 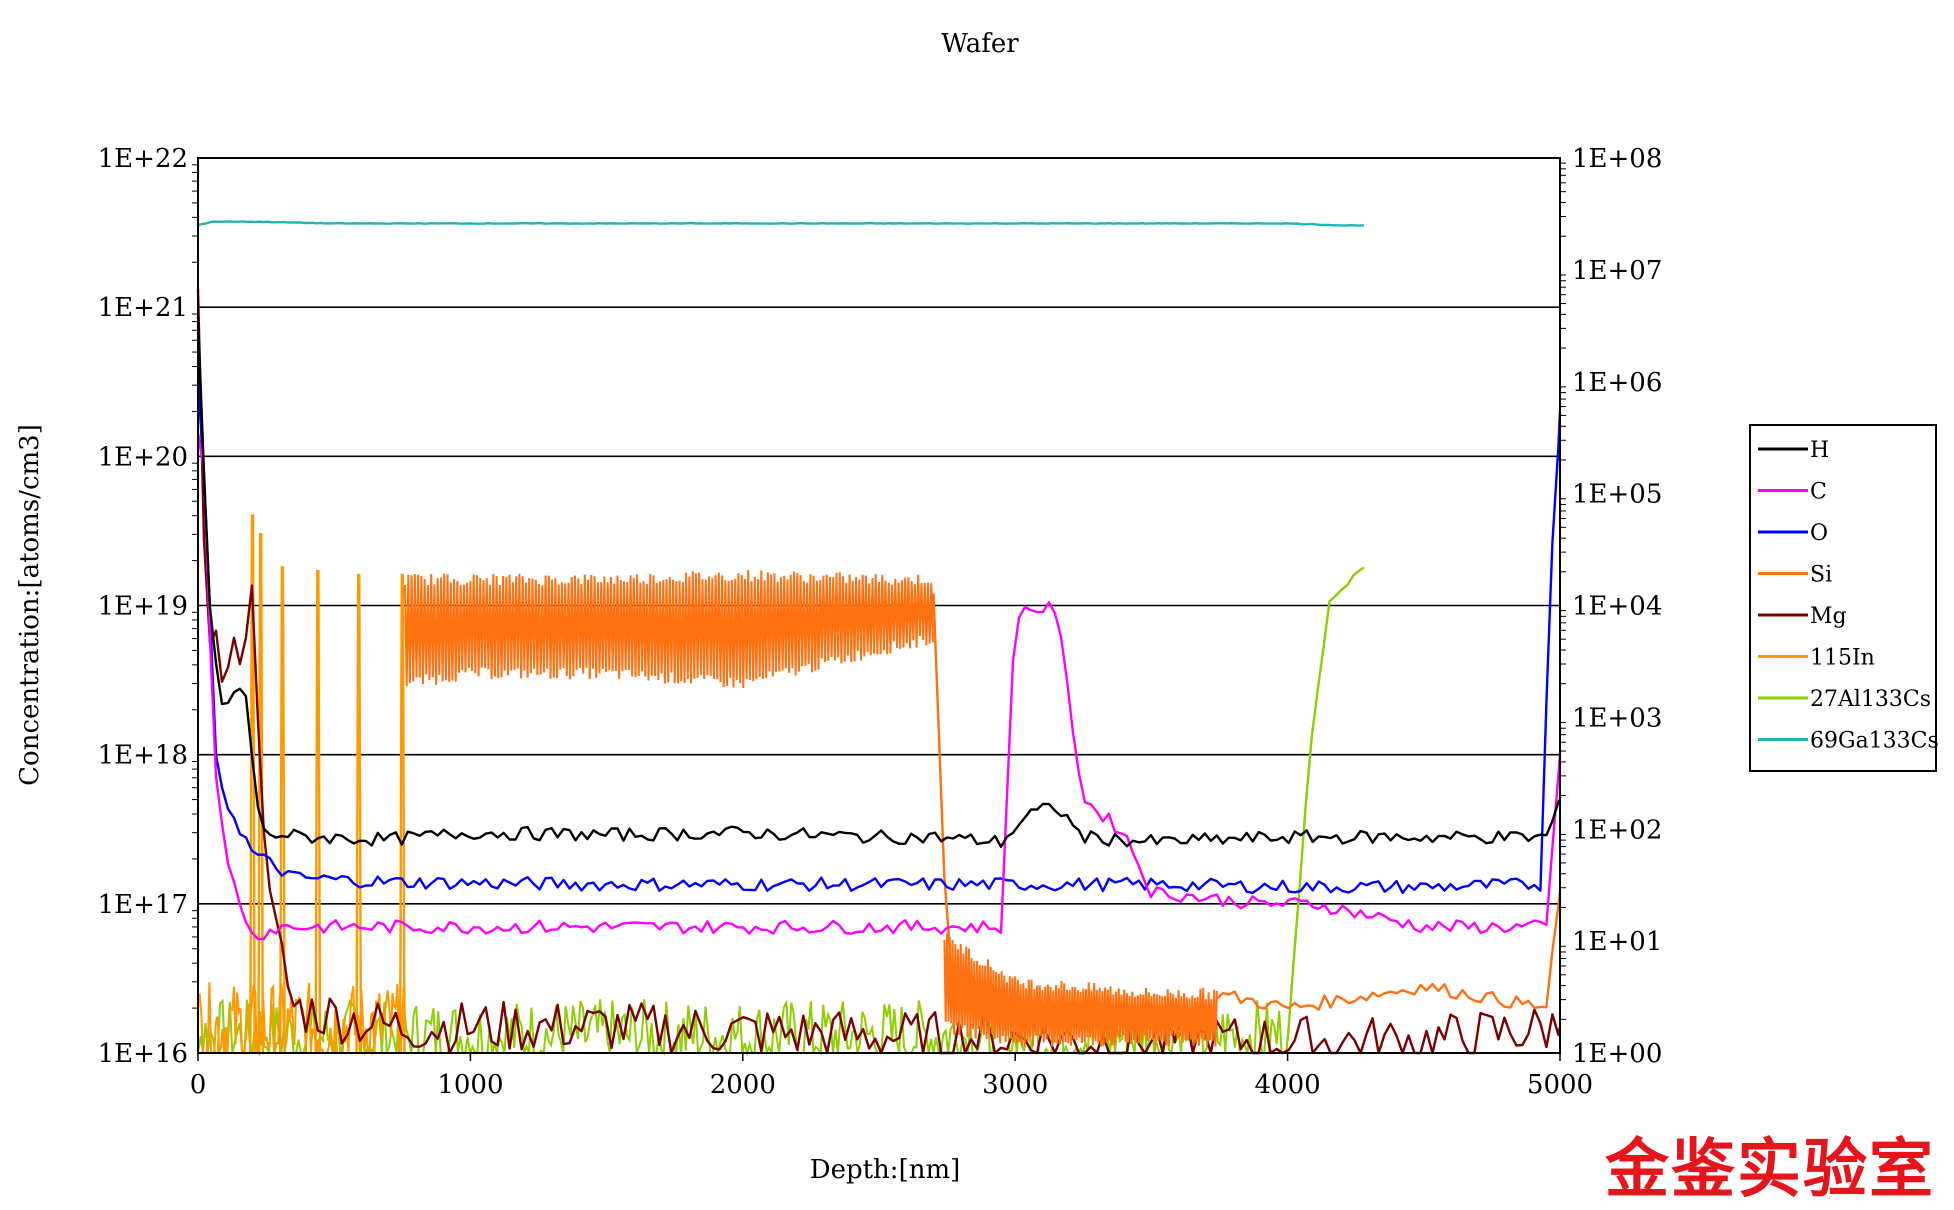 I want to click on y2-tick-label: 1E+04, so click(x=1617, y=607).